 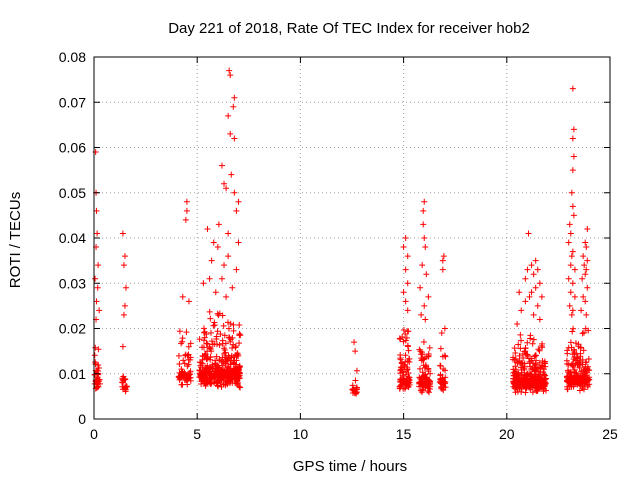 What do you see at coordinates (82, 419) in the screenshot?
I see `y-tick-label: 0` at bounding box center [82, 419].